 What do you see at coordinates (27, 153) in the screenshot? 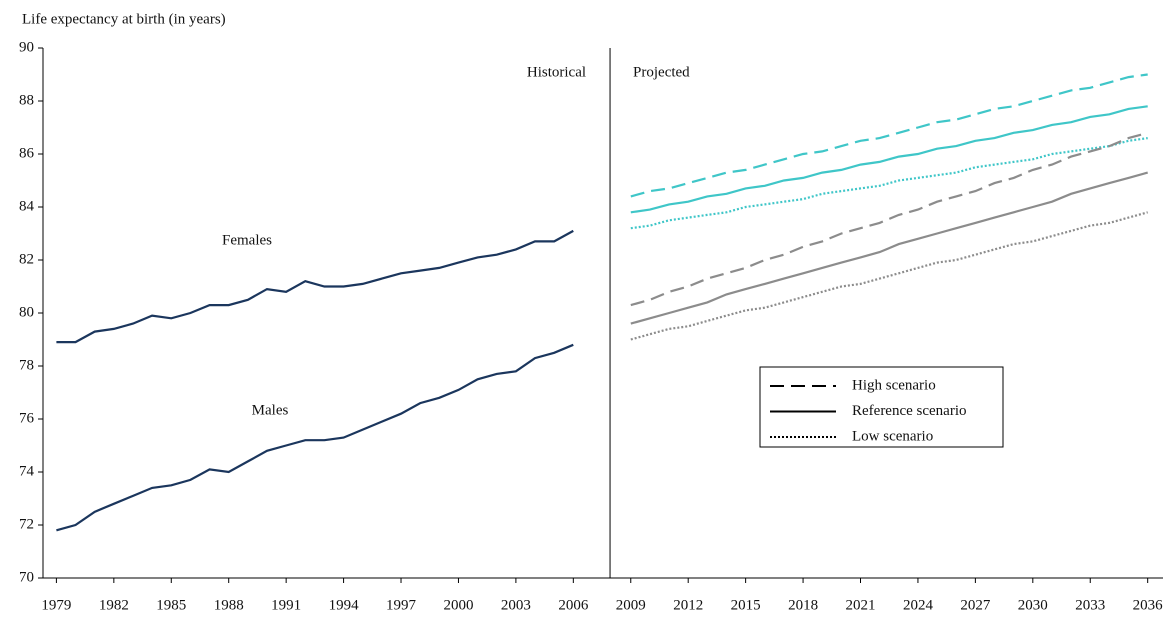
I see `y-tick-label: 86` at bounding box center [27, 153].